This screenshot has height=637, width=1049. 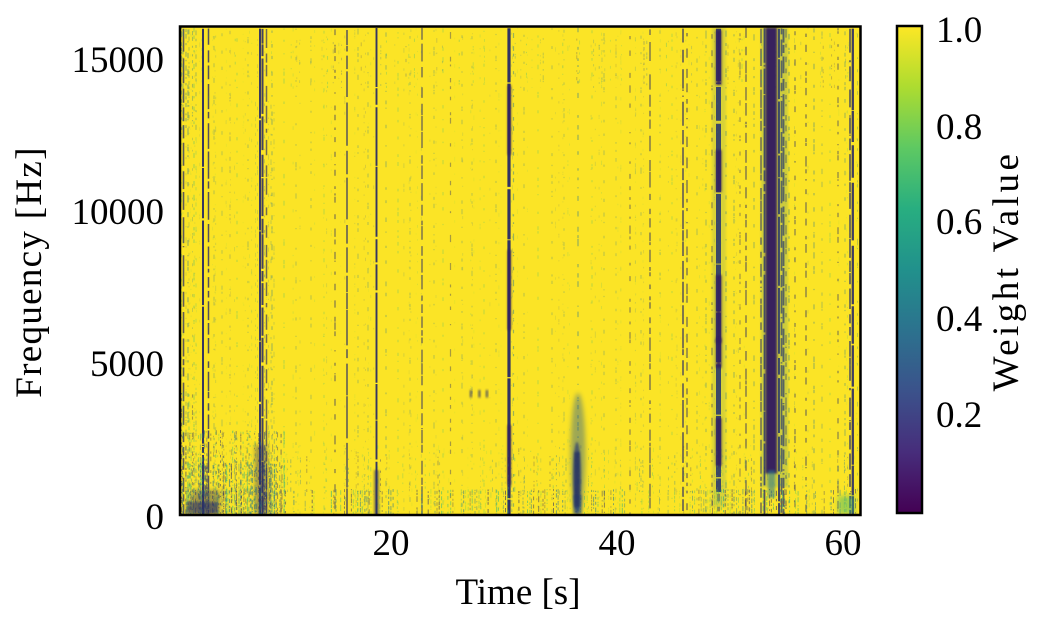 What do you see at coordinates (959, 30) in the screenshot?
I see `svg-text: 1.0` at bounding box center [959, 30].